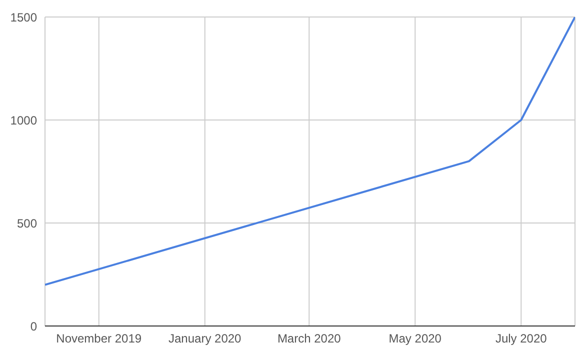  I want to click on x-tick-label: May 2020, so click(415, 339).